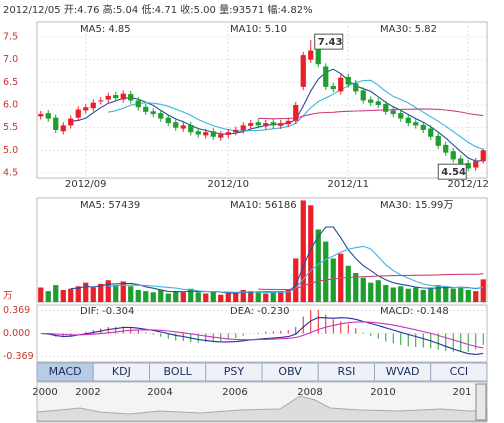 This screenshot has width=504, height=423. Describe the element at coordinates (10, 104) in the screenshot. I see `y-tick-label: 6.0` at that location.